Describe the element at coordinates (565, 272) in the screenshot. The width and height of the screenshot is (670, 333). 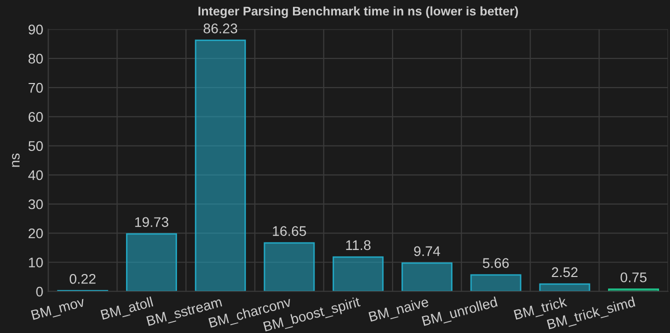
I see `data-label: 2.52` at that location.